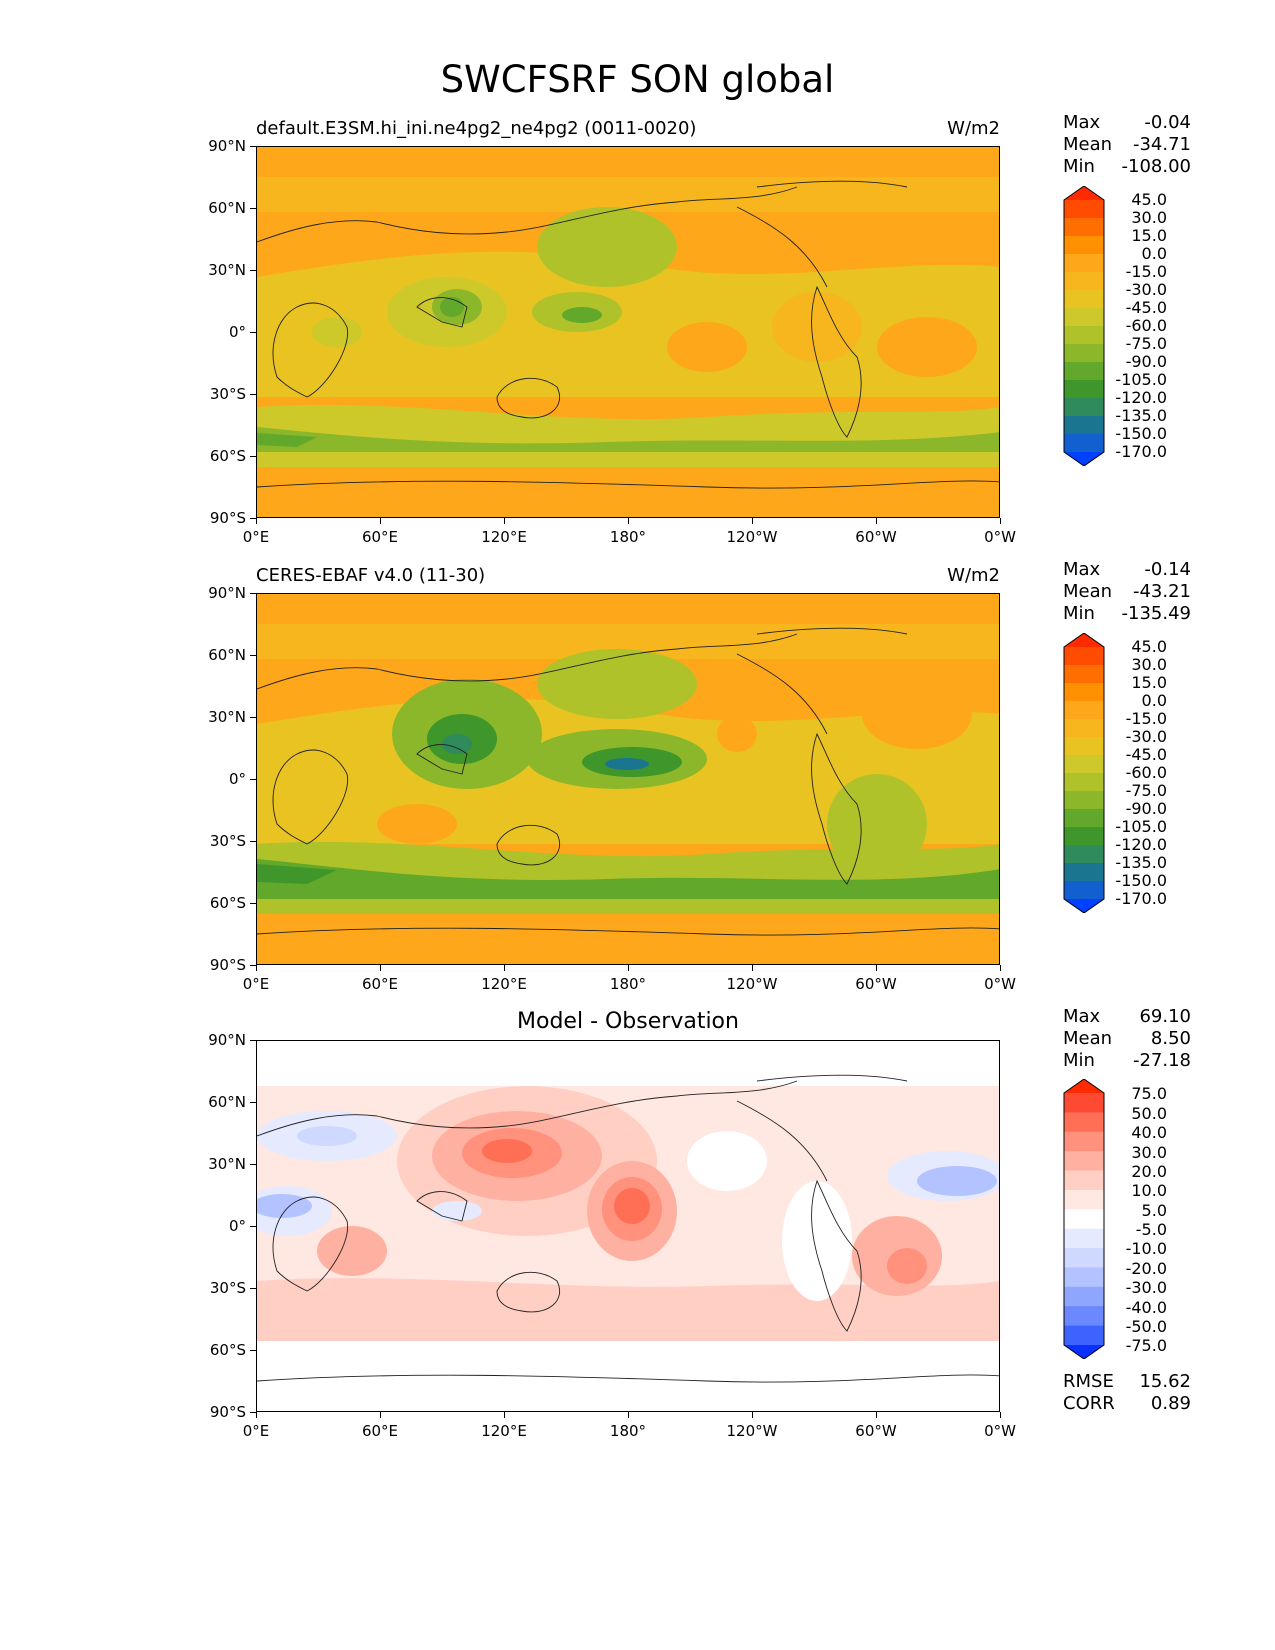  I want to click on metrics-block: RMSE 15.62 CORR 0.89, so click(1127, 1393).